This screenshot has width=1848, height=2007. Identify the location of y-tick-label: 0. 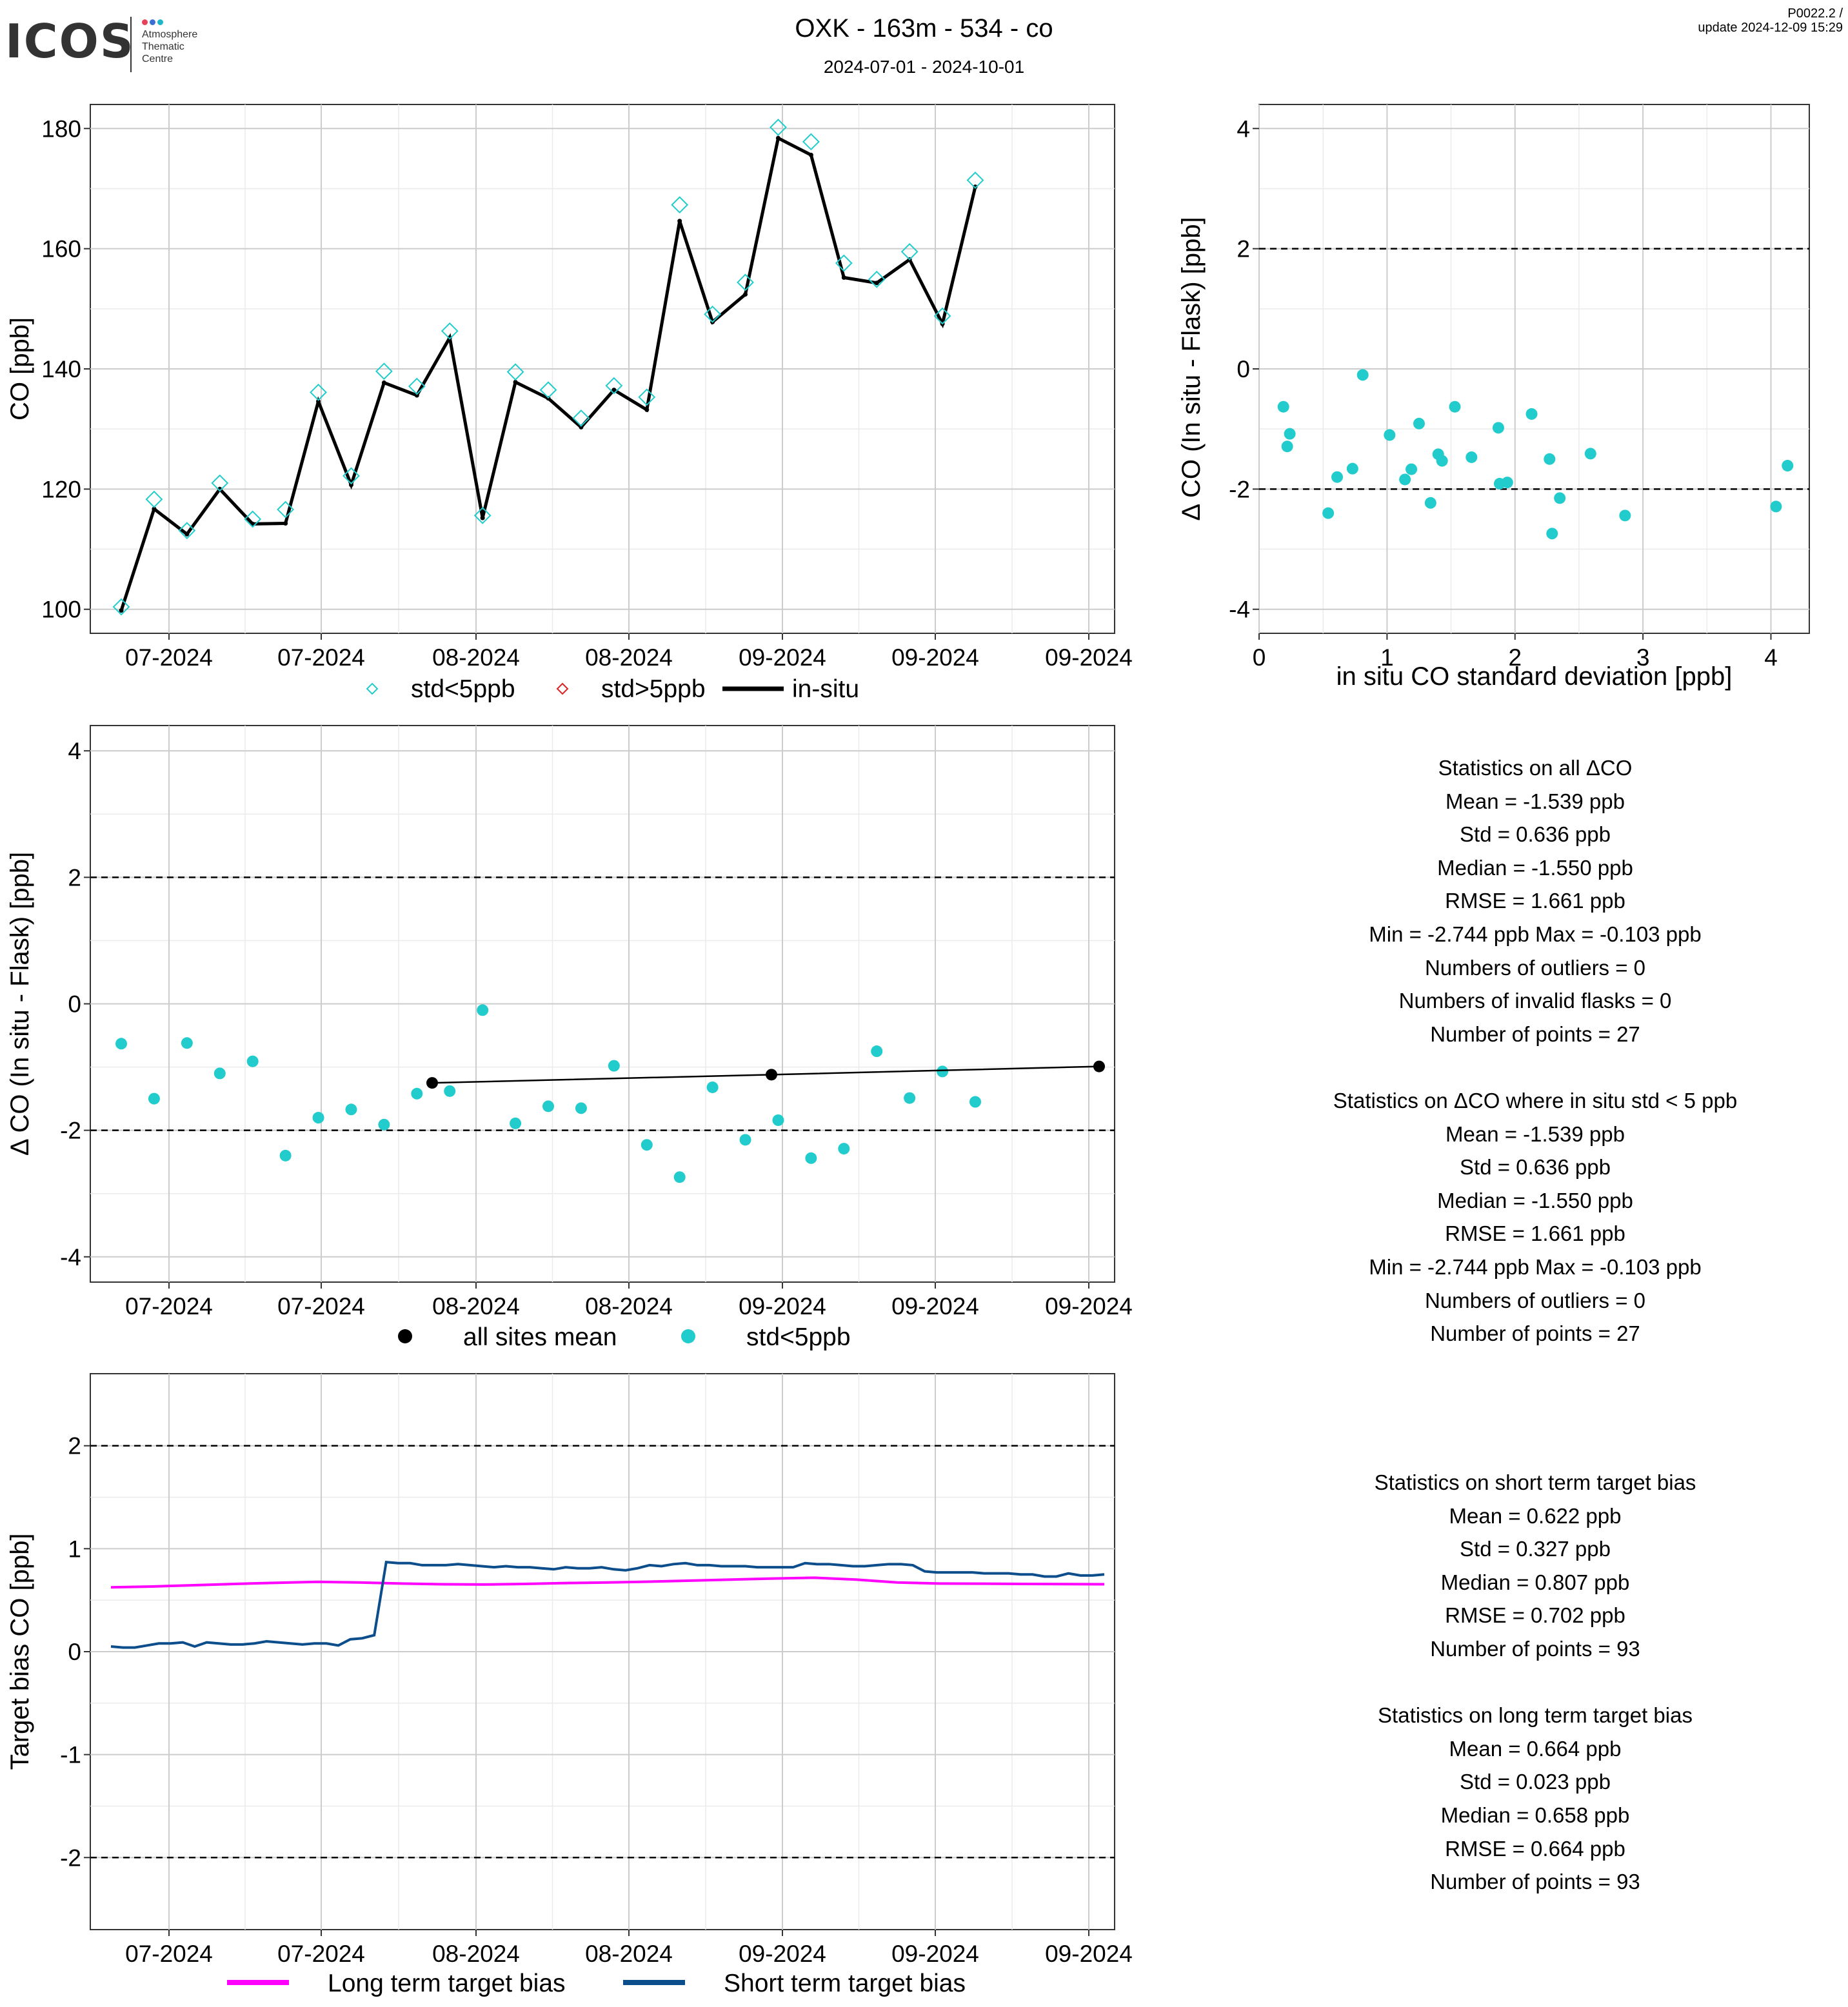
(1244, 369).